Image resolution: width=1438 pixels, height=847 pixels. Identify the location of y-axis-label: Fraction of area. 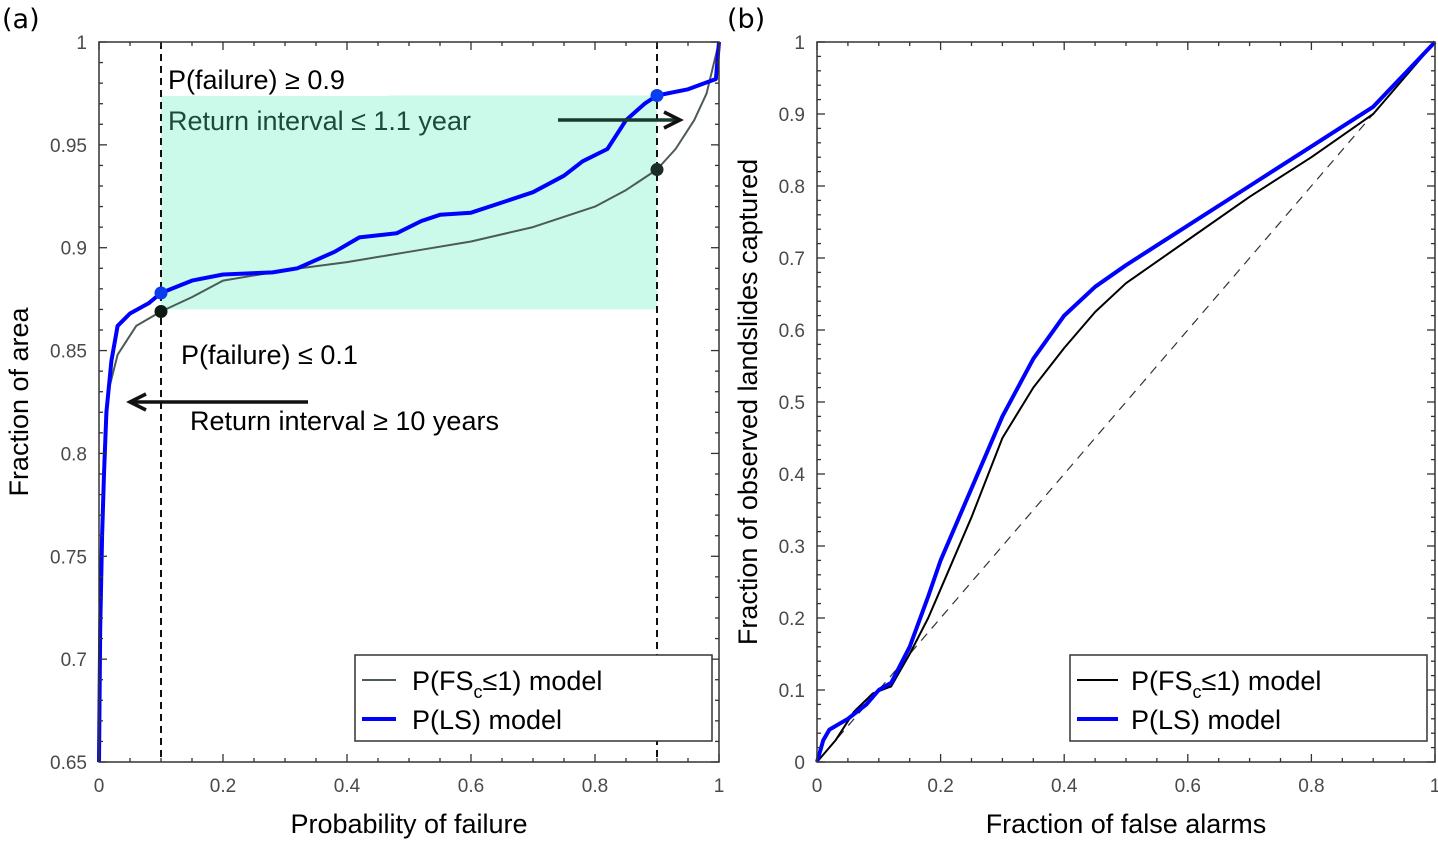
(19, 401).